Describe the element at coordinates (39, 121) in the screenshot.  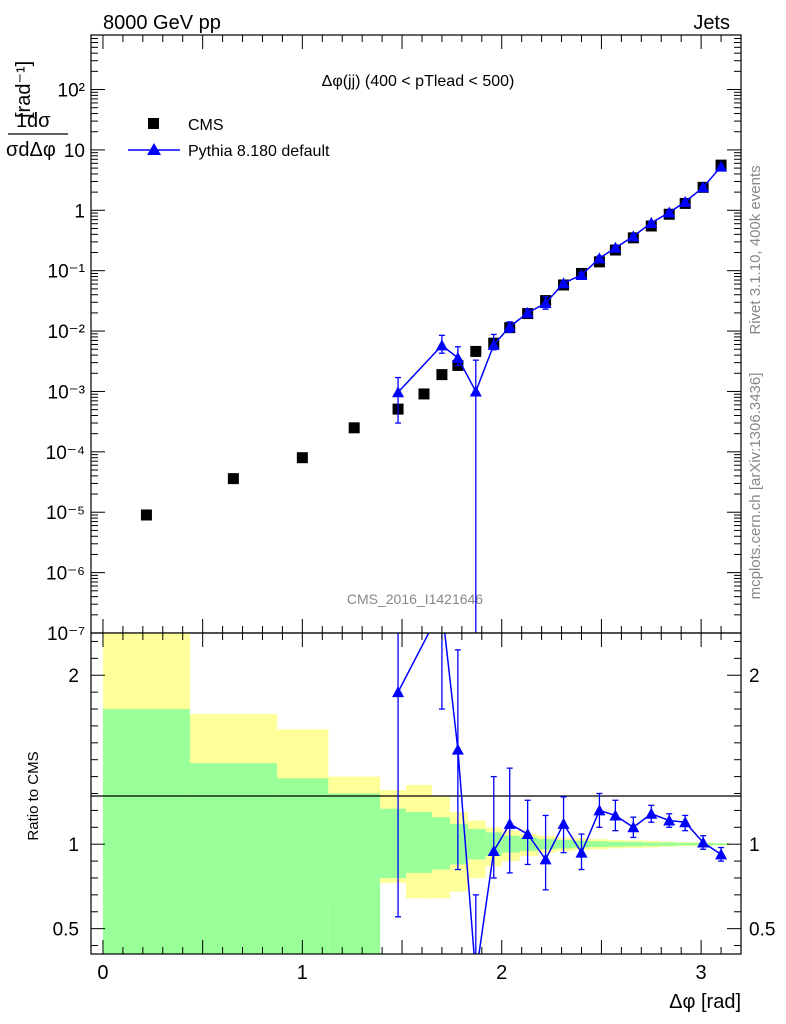
I see `y-axis-title-num-d: dσ` at that location.